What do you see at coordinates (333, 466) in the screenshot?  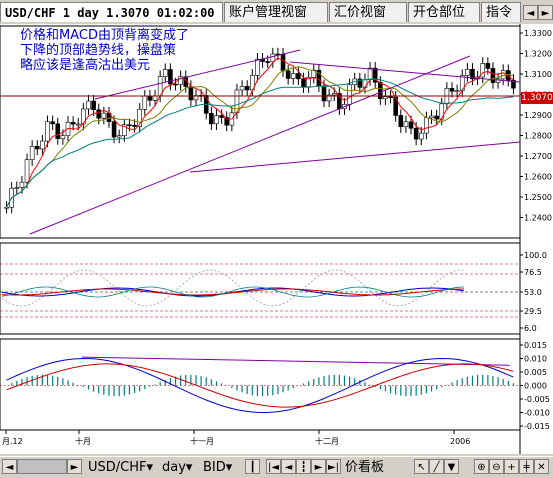 I see `zoom-end-icon: ►|` at bounding box center [333, 466].